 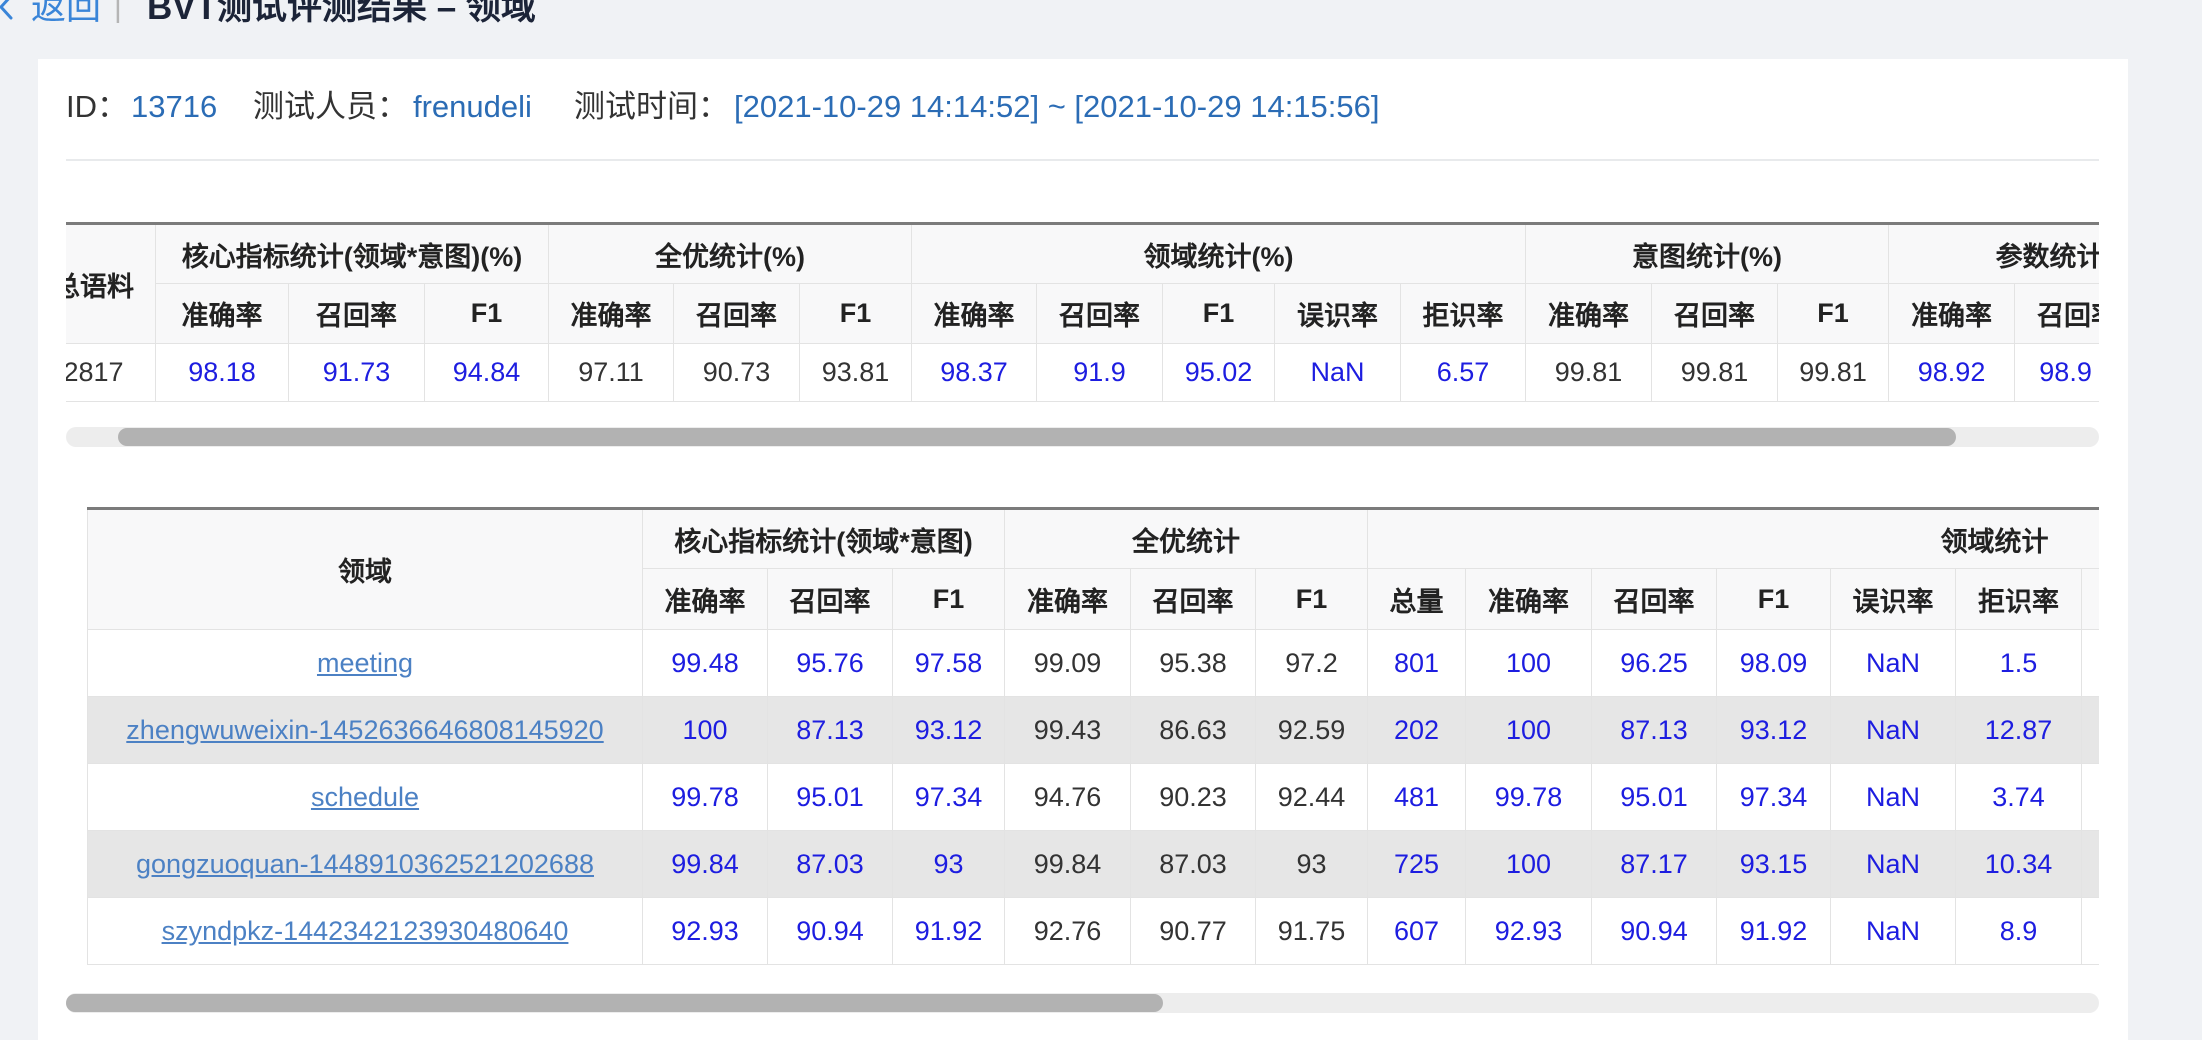 I want to click on metric-cell: 99.09, so click(x=1068, y=663).